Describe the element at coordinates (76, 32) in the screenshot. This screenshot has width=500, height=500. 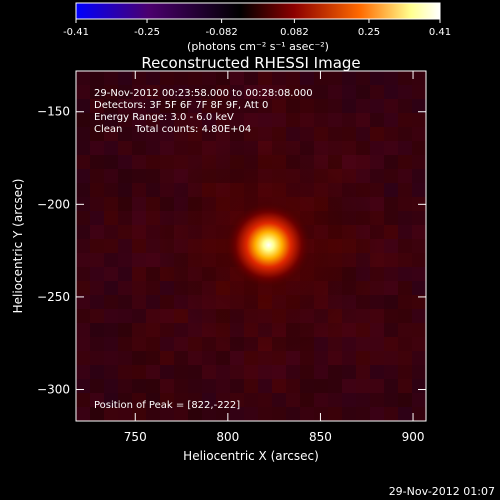
I see `colorbar-tick-label: -0.41` at that location.